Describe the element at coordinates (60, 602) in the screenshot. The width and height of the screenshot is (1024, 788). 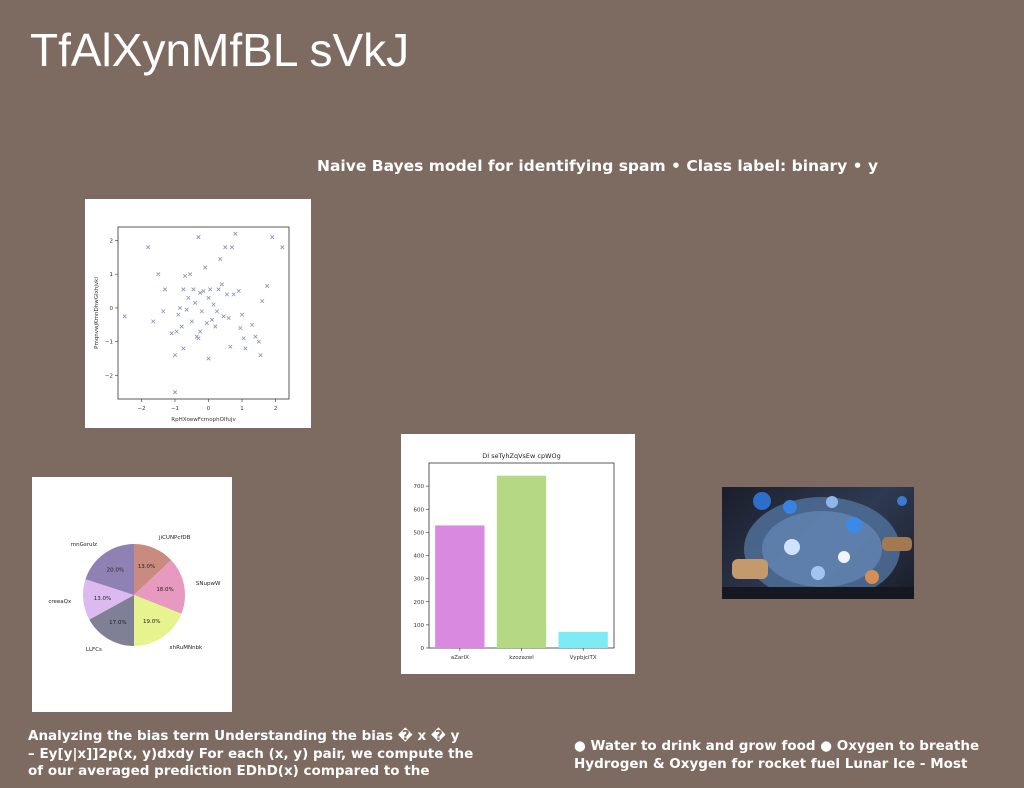
I see `pie-slice-label: creeaQx` at that location.